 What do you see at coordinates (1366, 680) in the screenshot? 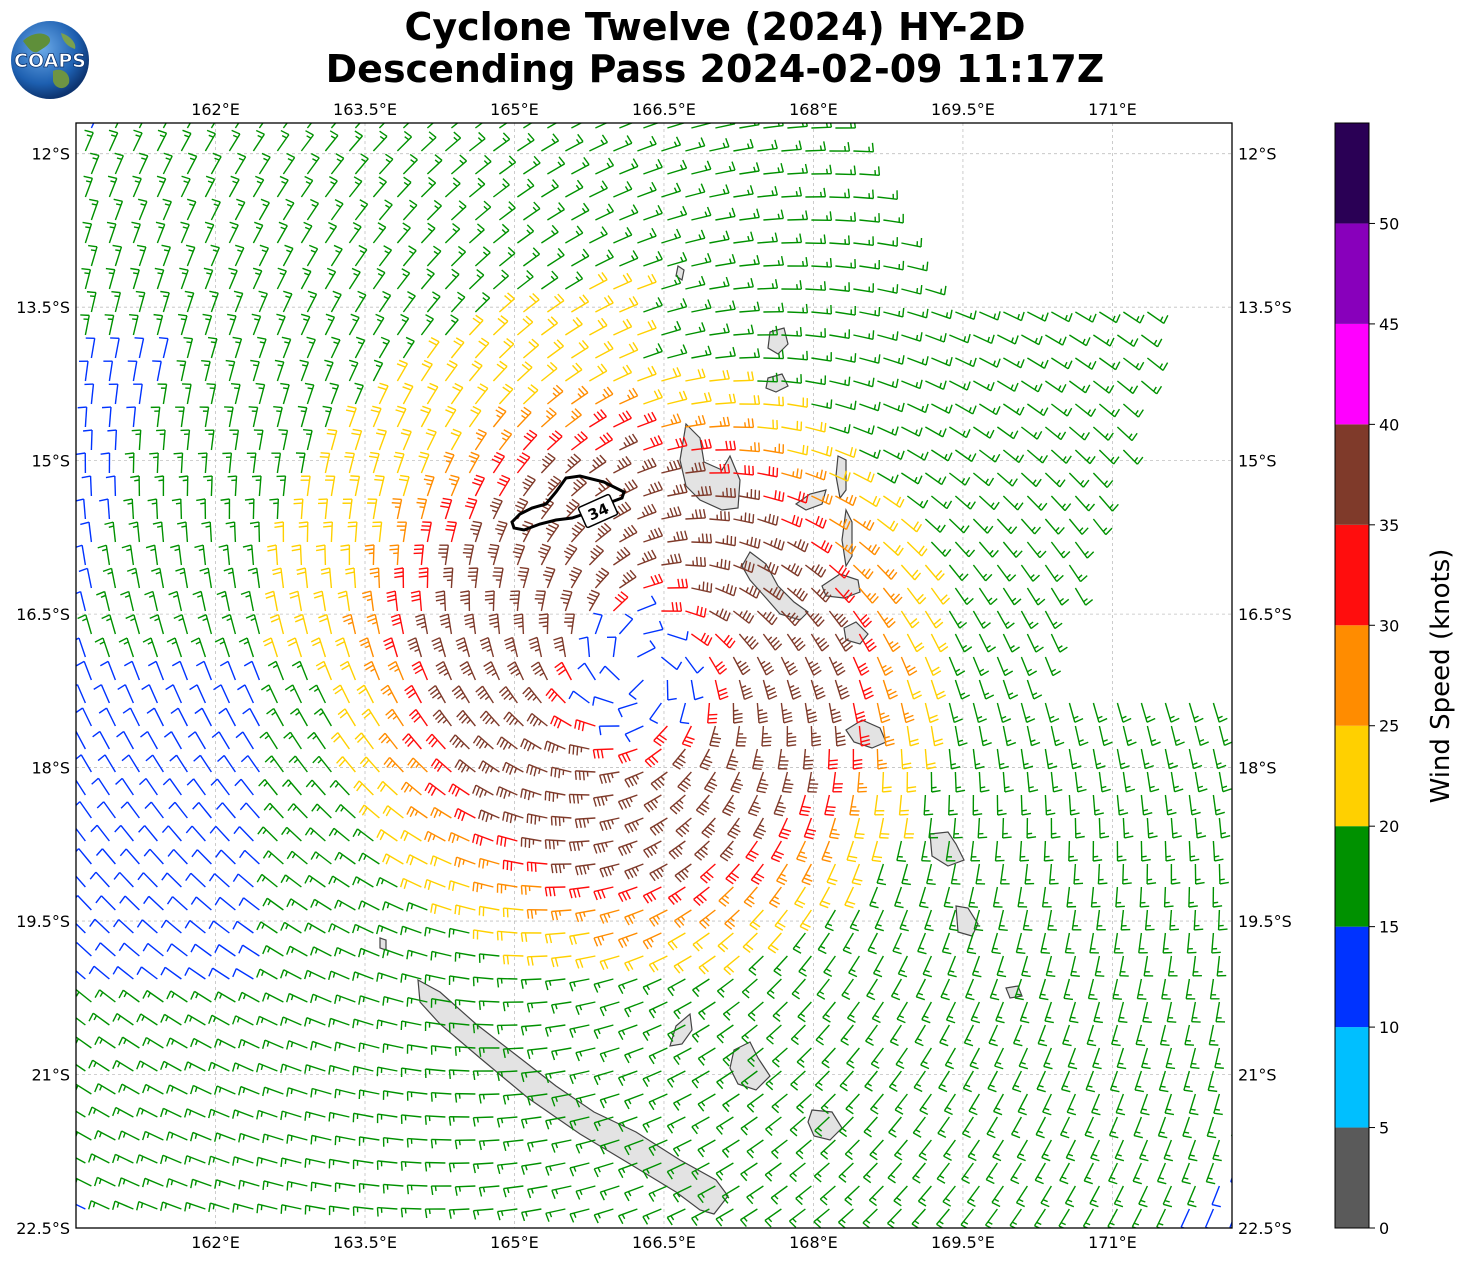
I see `colorbar: 0 5 10 15 20 25 30 35 40 45 50` at bounding box center [1366, 680].